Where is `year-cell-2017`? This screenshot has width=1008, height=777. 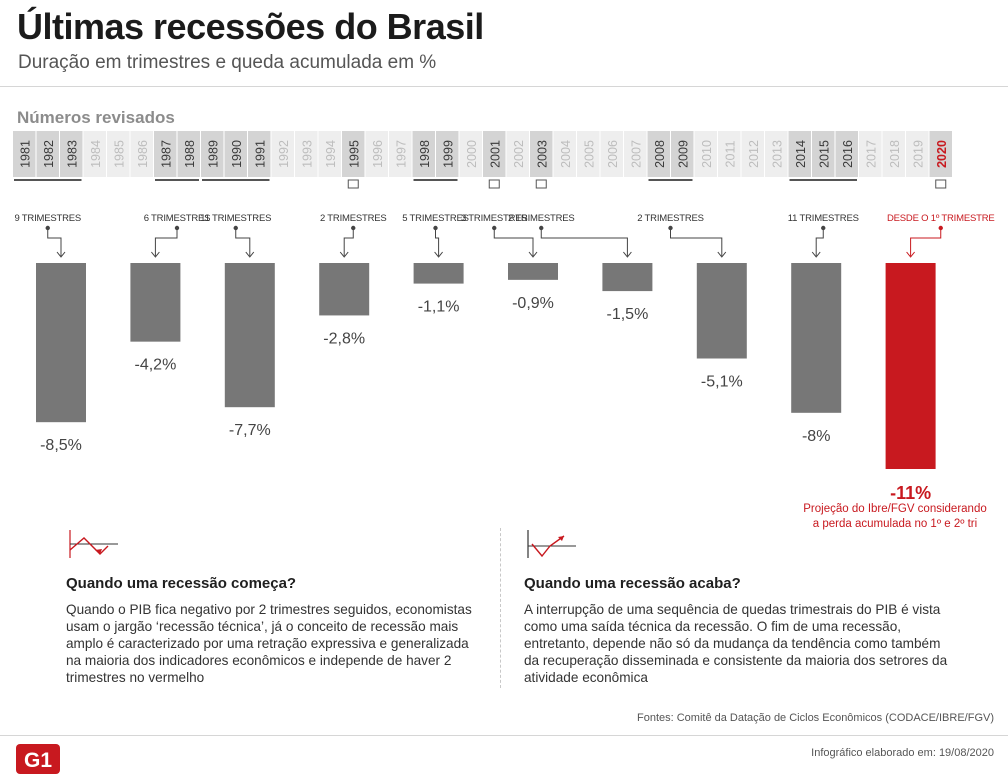
year-cell-2017 is located at coordinates (870, 154).